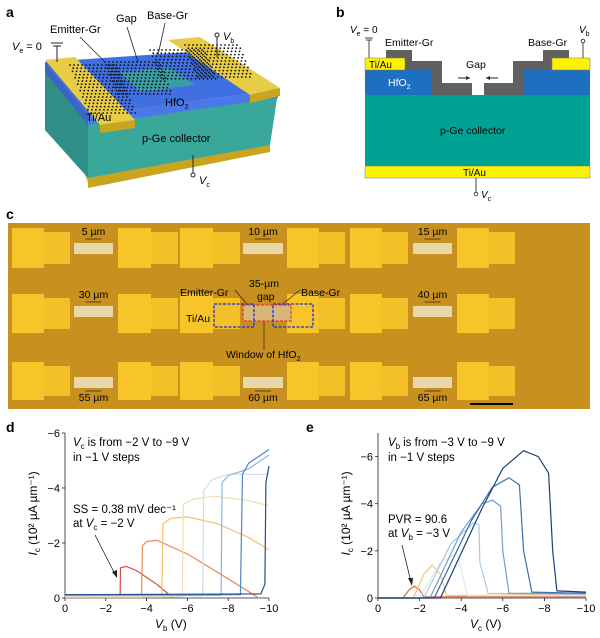 The image size is (600, 638). What do you see at coordinates (410, 582) in the screenshot?
I see `arrow-head-icon` at bounding box center [410, 582].